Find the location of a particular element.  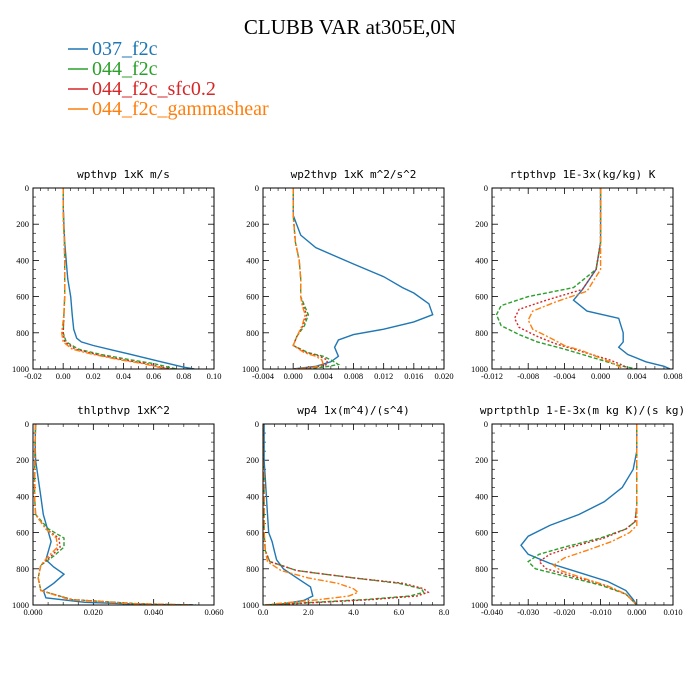

legend-label: 044_f2c is located at coordinates (125, 69).